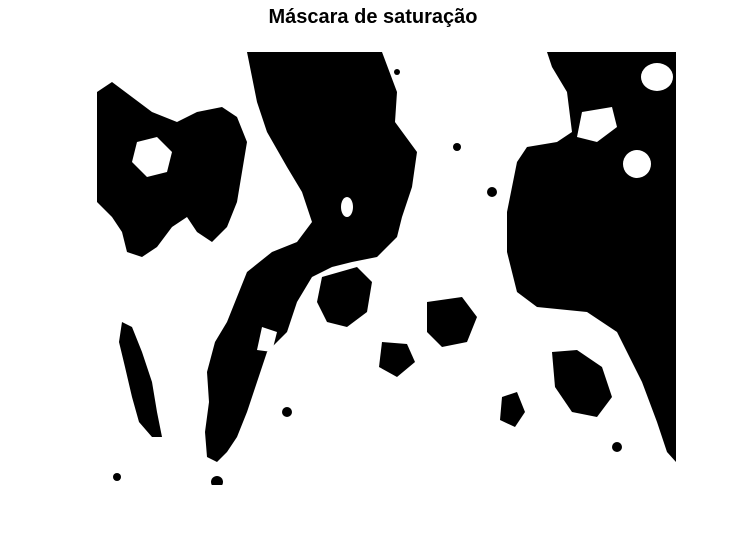 This screenshot has height=557, width=746. Describe the element at coordinates (152, 157) in the screenshot. I see `mask-hole-upper-left` at that location.